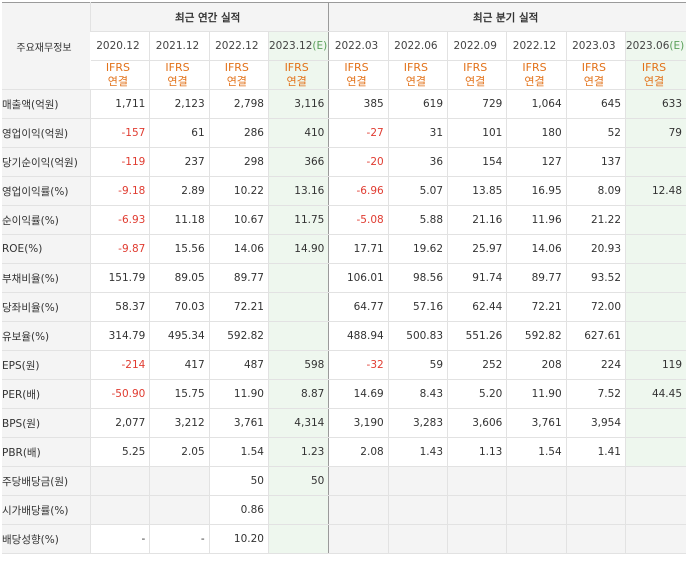 The image size is (688, 568). I want to click on period-label: 2022.06, so click(416, 46).